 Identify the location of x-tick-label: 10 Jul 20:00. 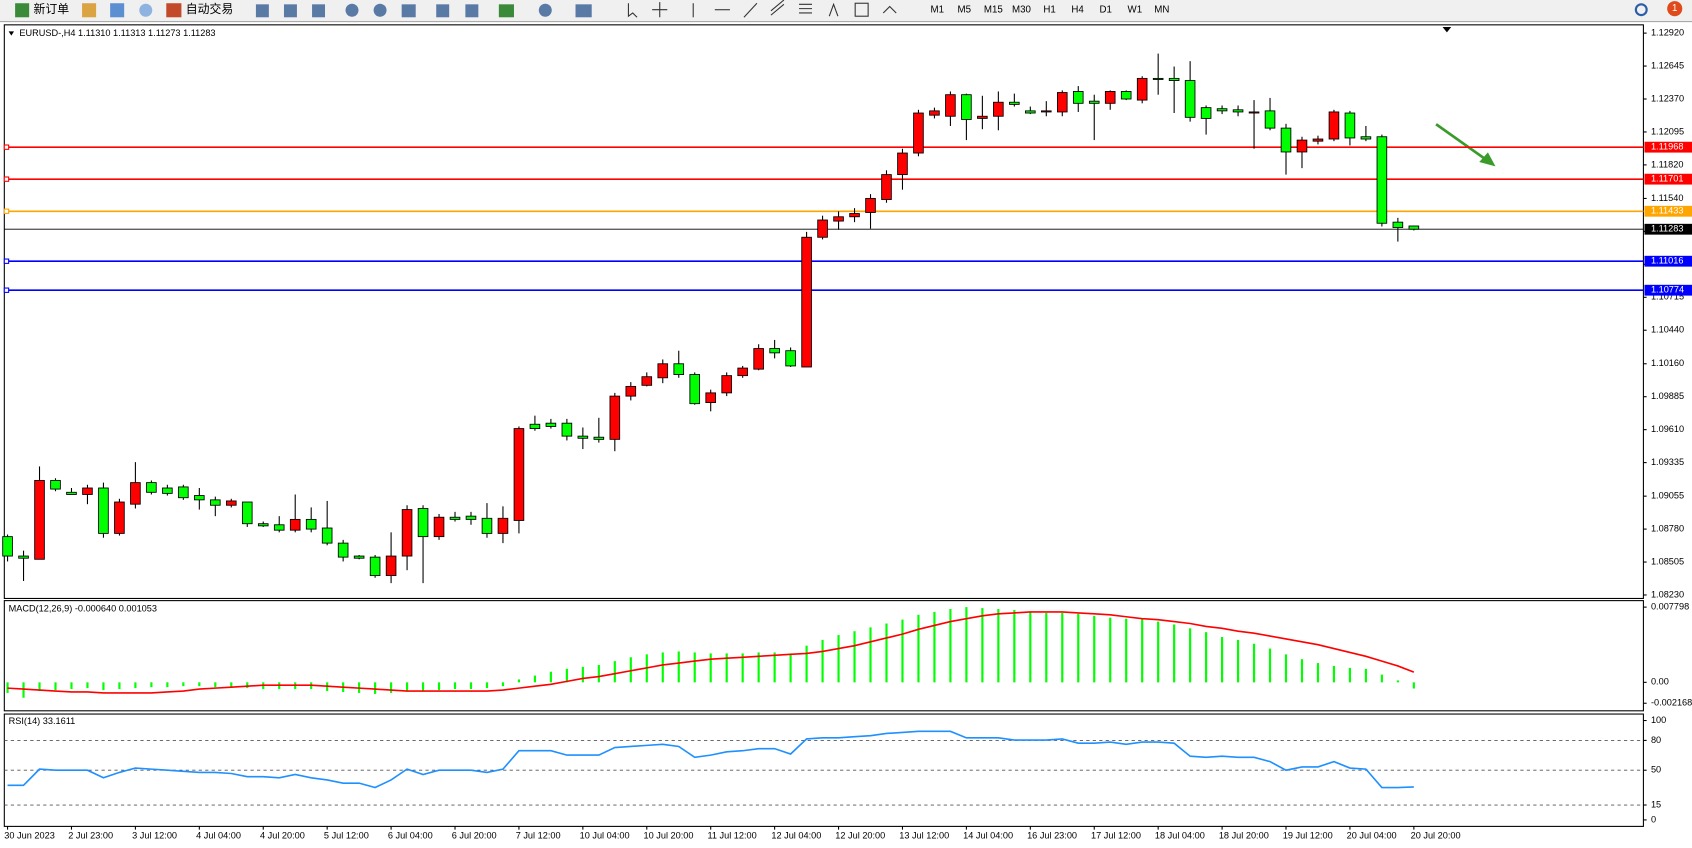
(669, 836).